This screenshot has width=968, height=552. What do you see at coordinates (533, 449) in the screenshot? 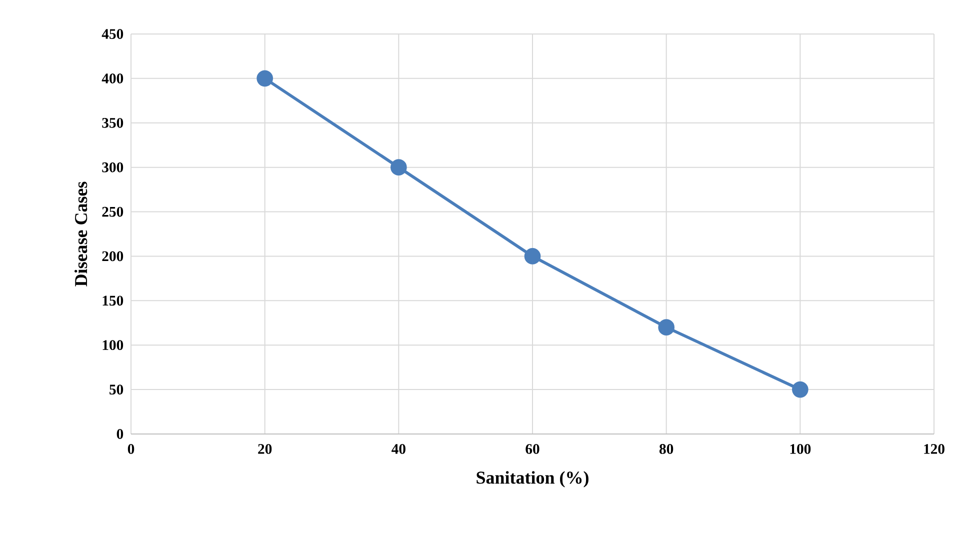
I see `x-tick-label: 60` at bounding box center [533, 449].